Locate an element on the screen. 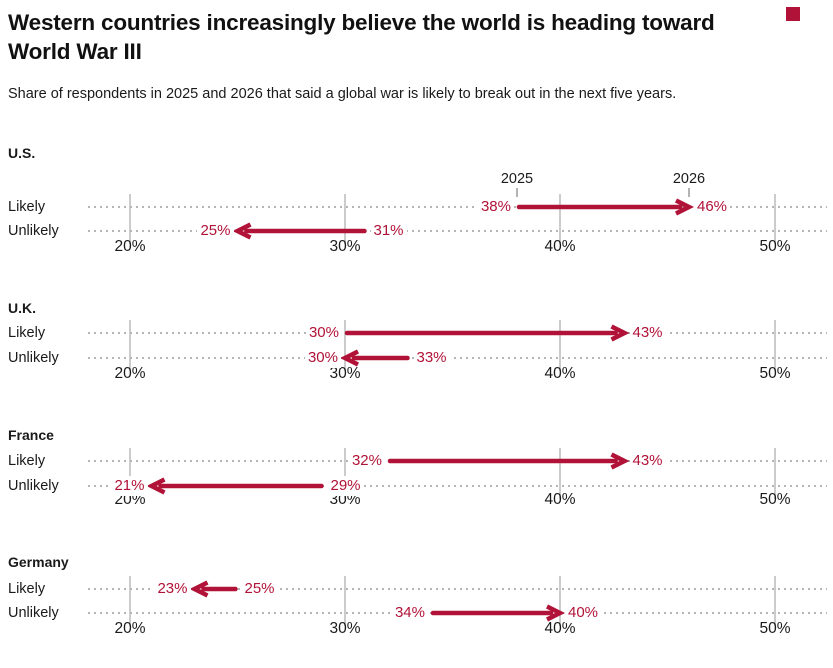 This screenshot has width=833, height=668. country-label: Germany is located at coordinates (38, 562).